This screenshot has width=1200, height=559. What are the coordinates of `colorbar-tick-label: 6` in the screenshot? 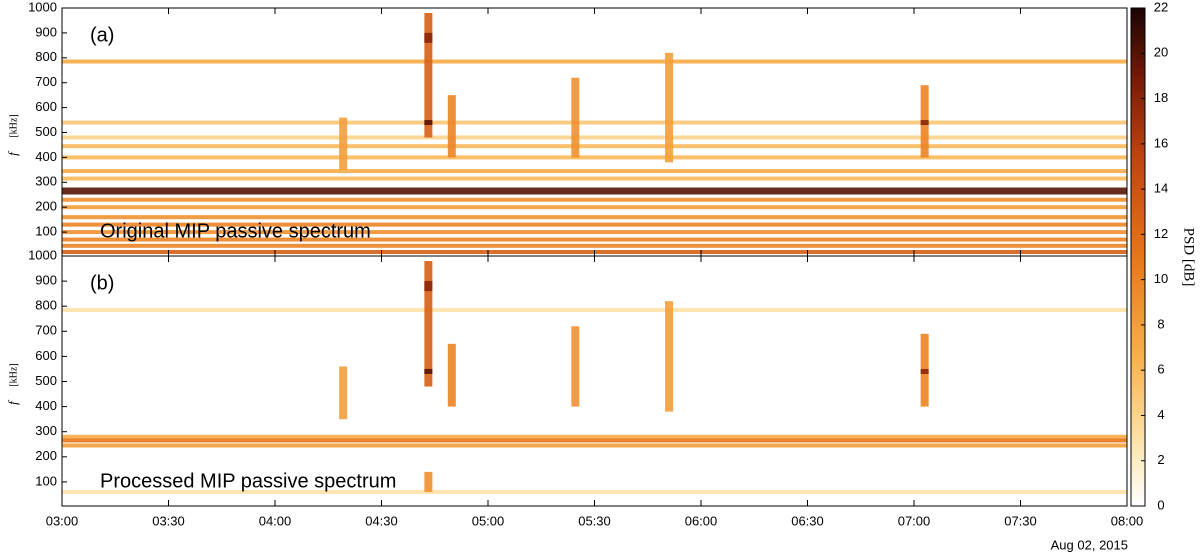 It's located at (1160, 369).